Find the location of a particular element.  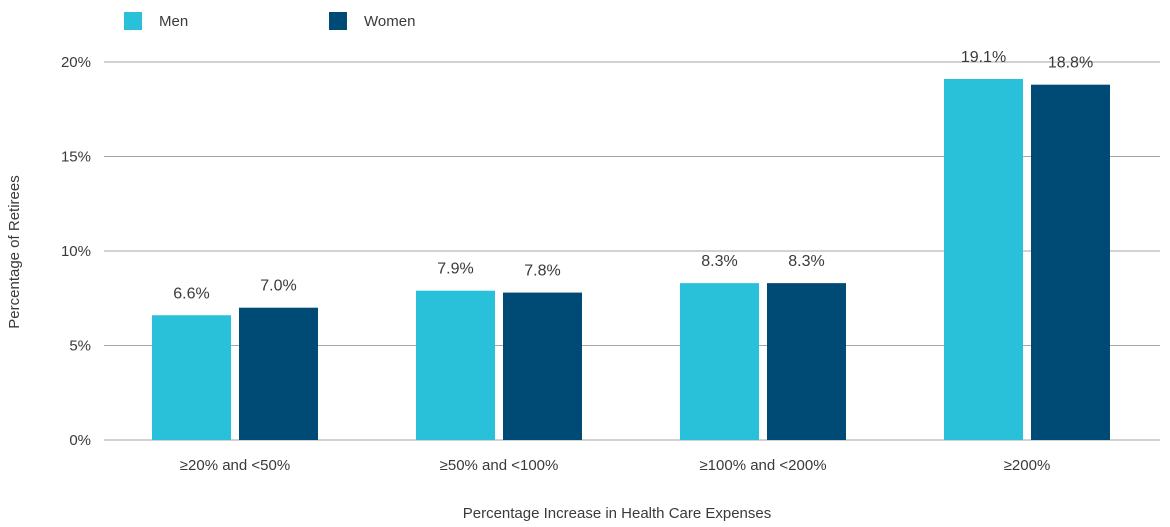

data-label-men: 19.1% is located at coordinates (983, 57).